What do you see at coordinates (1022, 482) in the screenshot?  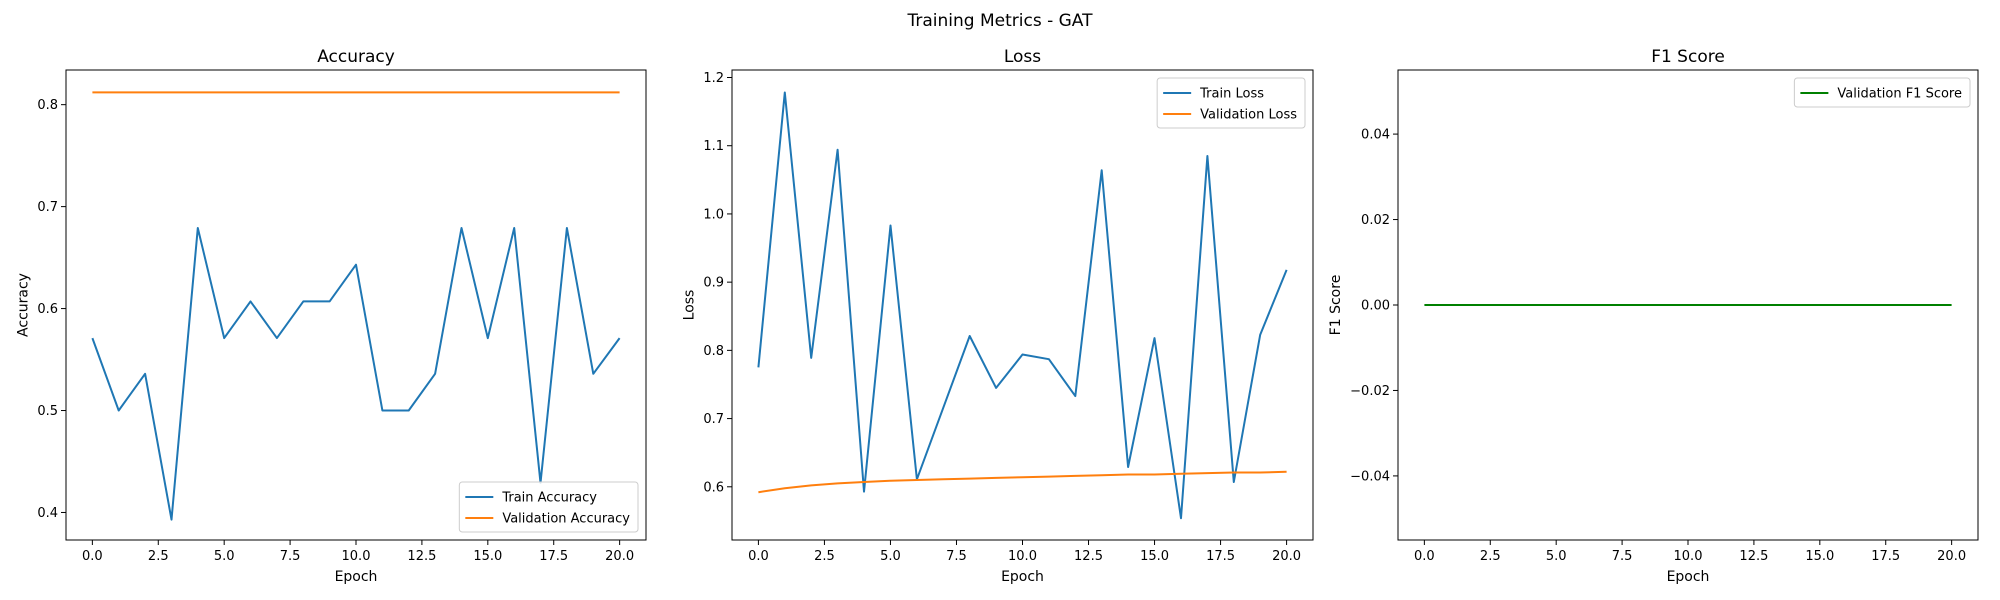 I see `series-line-validation-loss` at bounding box center [1022, 482].